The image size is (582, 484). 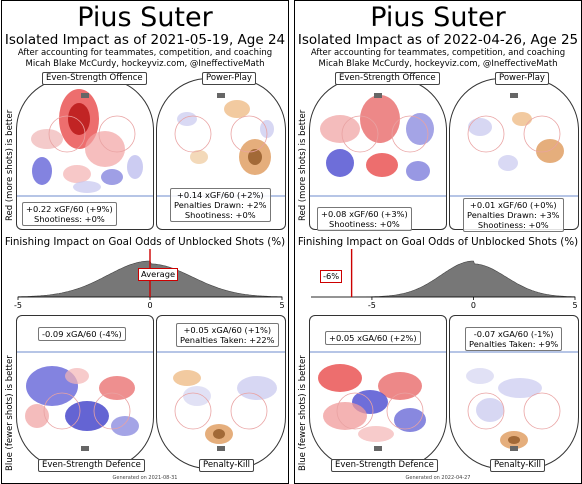 What do you see at coordinates (514, 339) in the screenshot?
I see `penalty-kill-stat: -0.07 xGA/60 (-1%) Penalties Taken: +9%` at bounding box center [514, 339].